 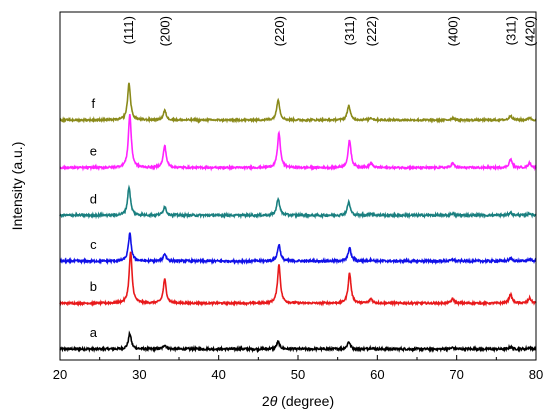 I want to click on x-axis-title-symbol: θ, so click(x=274, y=401).